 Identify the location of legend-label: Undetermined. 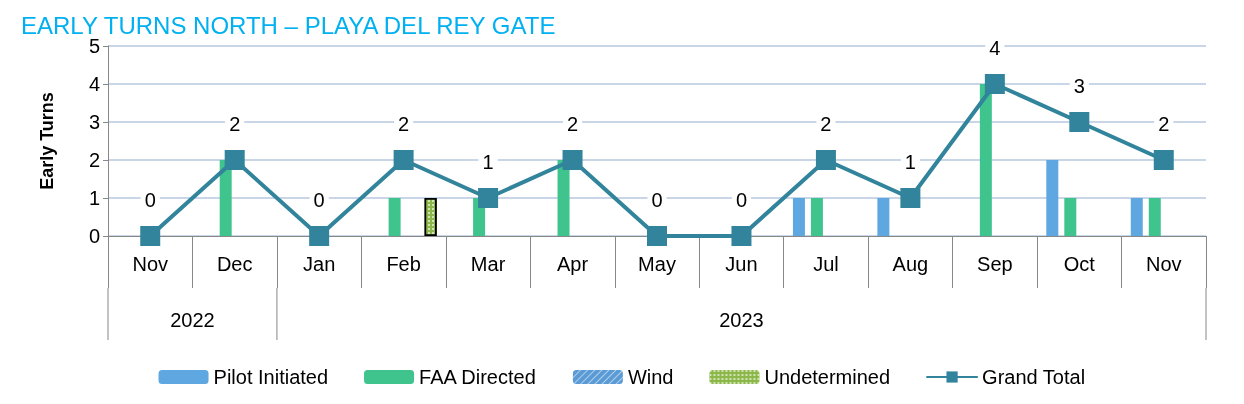
(827, 377).